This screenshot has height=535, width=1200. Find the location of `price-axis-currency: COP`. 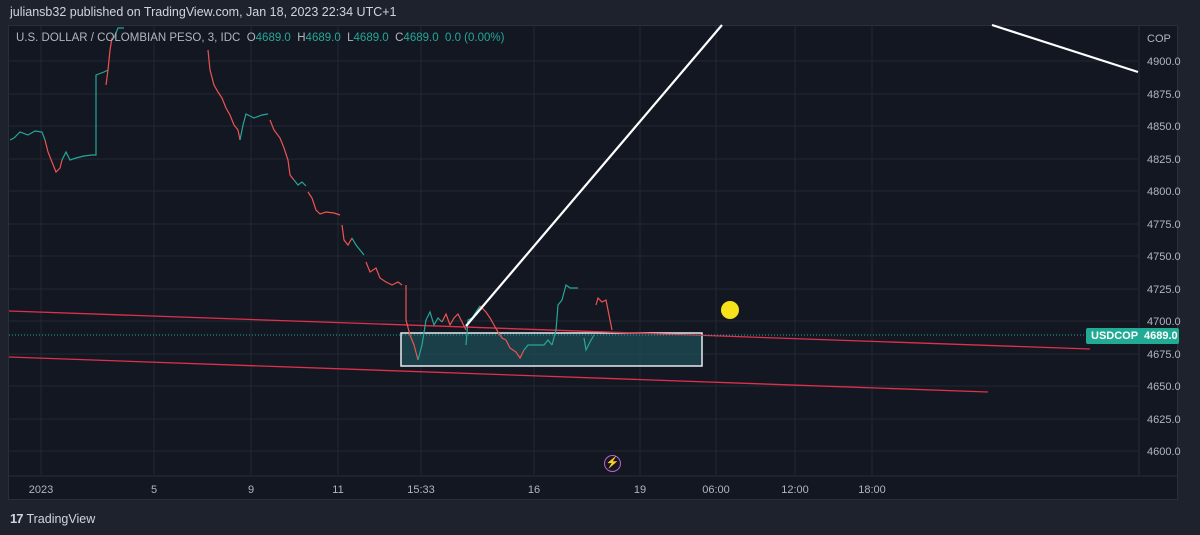

price-axis-currency: COP is located at coordinates (1159, 39).